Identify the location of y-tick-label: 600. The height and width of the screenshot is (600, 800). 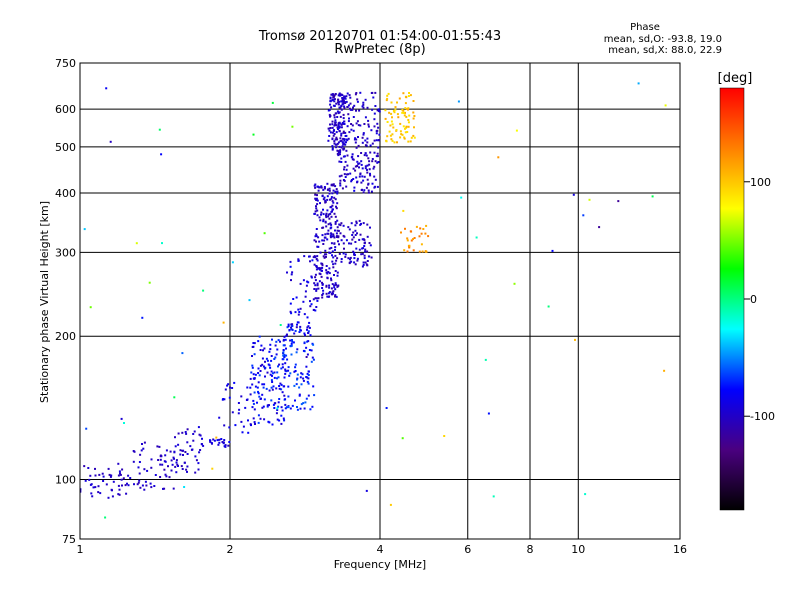
(65, 109).